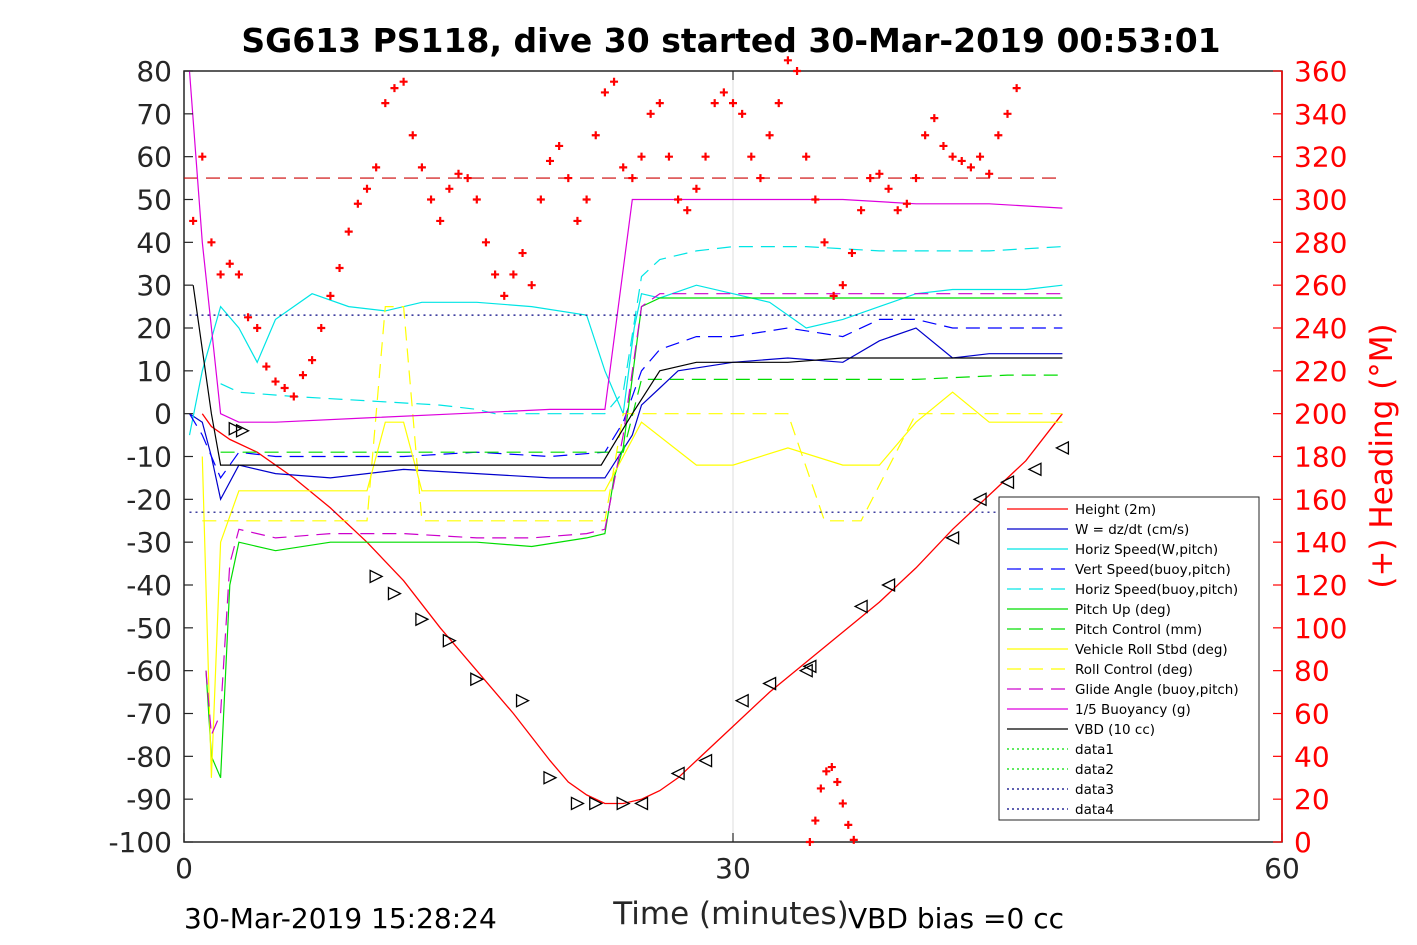  I want to click on y2-tick-label: 320, so click(1320, 157).